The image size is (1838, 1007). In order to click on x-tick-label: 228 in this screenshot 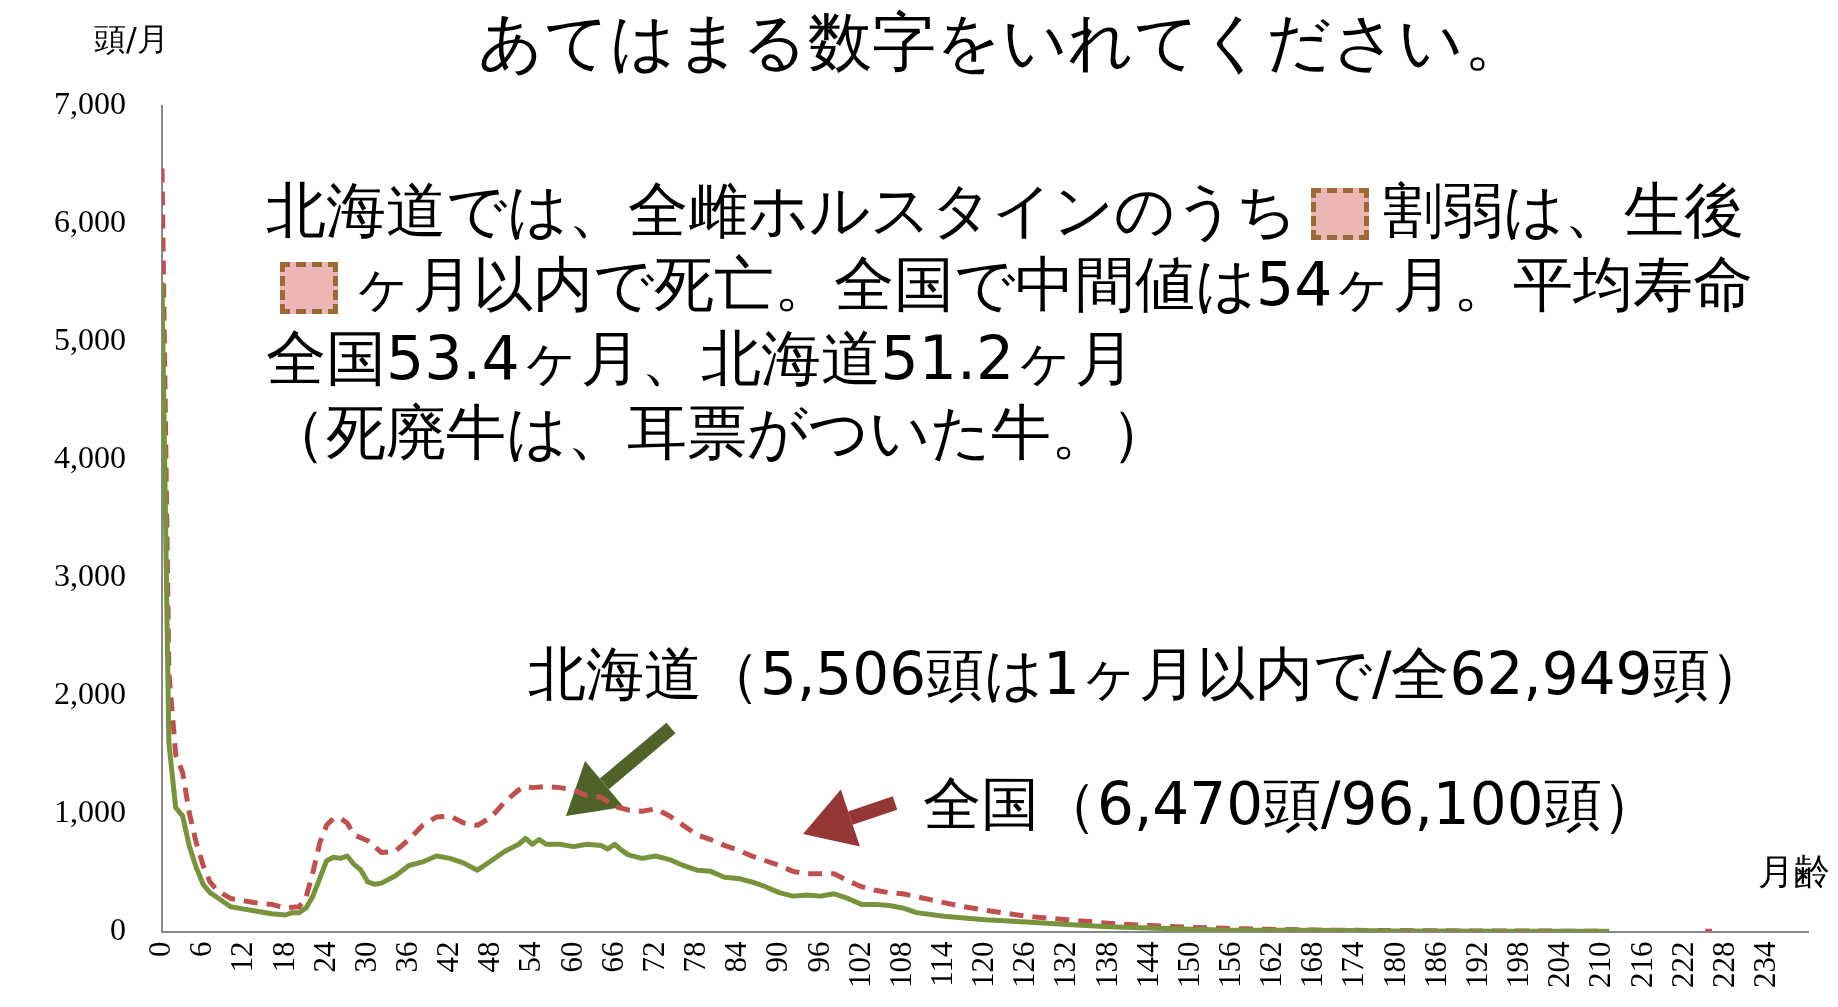, I will do `click(1723, 964)`.